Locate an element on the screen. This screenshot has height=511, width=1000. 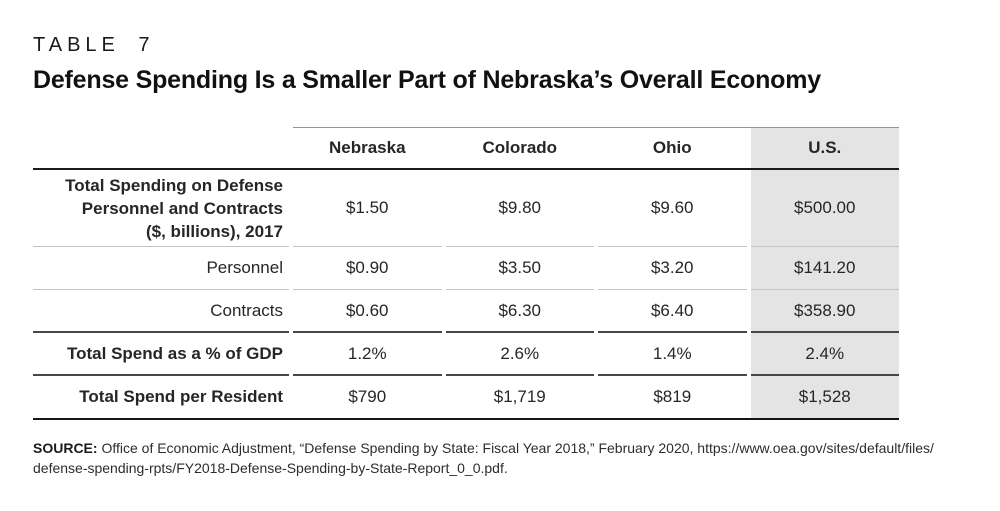
column-header-us: U.S. is located at coordinates (824, 148).